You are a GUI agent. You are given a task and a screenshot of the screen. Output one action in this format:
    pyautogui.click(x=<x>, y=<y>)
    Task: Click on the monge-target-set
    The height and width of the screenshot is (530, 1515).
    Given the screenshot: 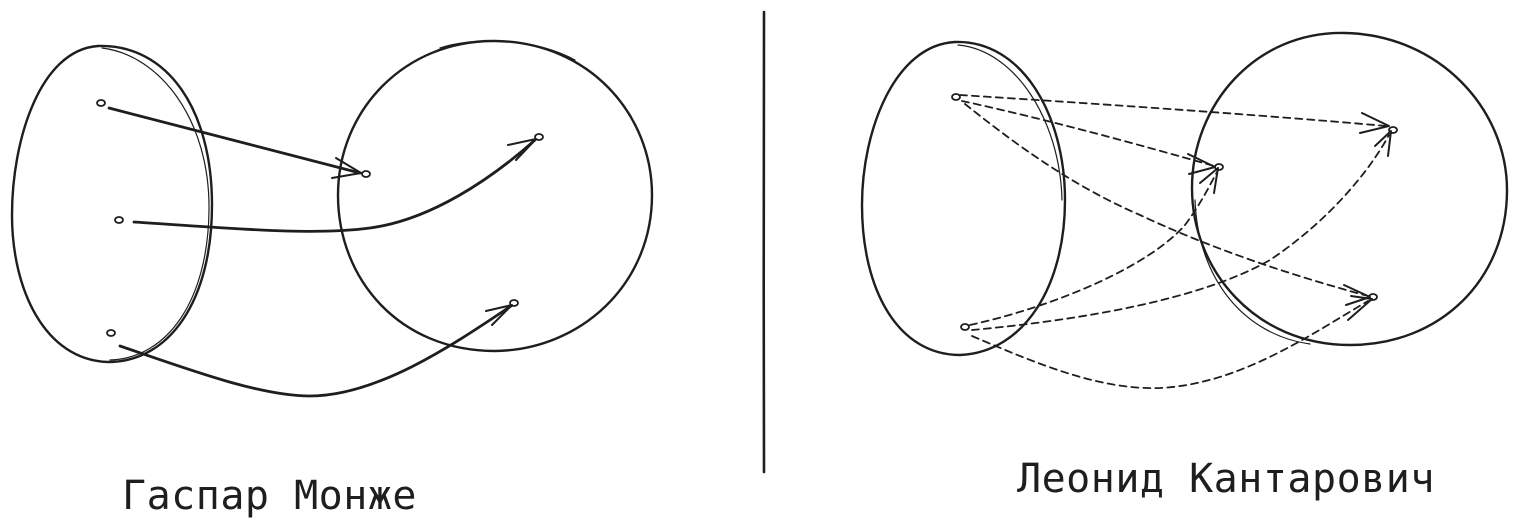 What is the action you would take?
    pyautogui.click(x=495, y=196)
    